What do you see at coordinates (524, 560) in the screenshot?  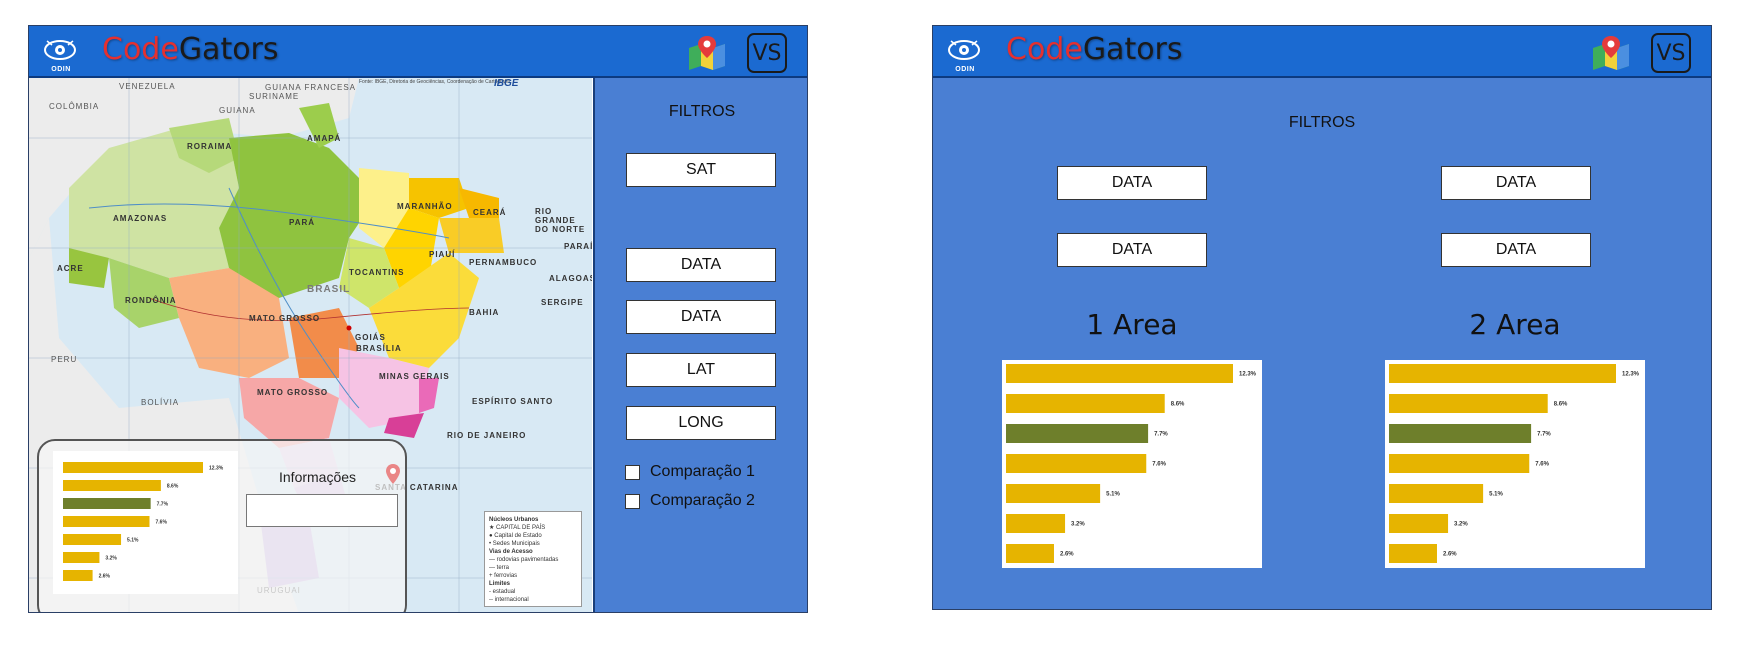 I see `legend-item: — rodovias pavimentadas` at bounding box center [524, 560].